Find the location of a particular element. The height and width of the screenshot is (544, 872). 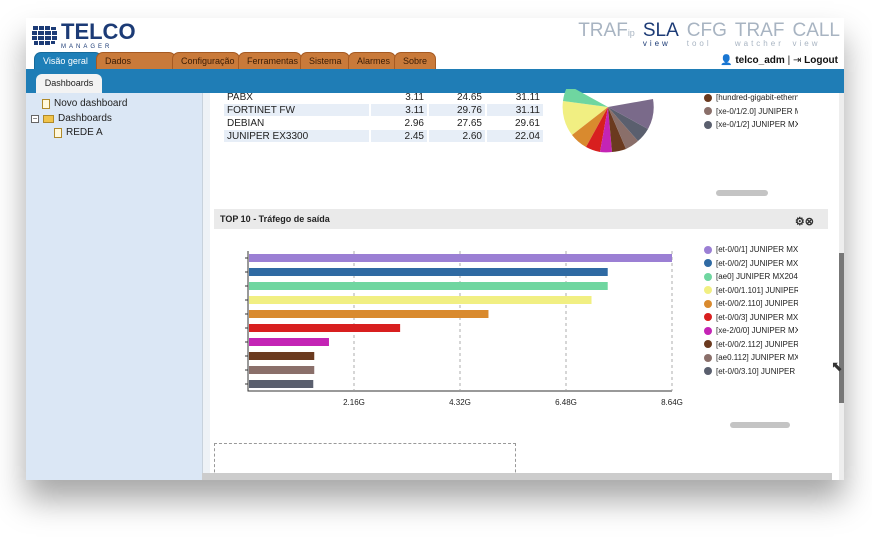

logo-globe-icon is located at coordinates (45, 36).